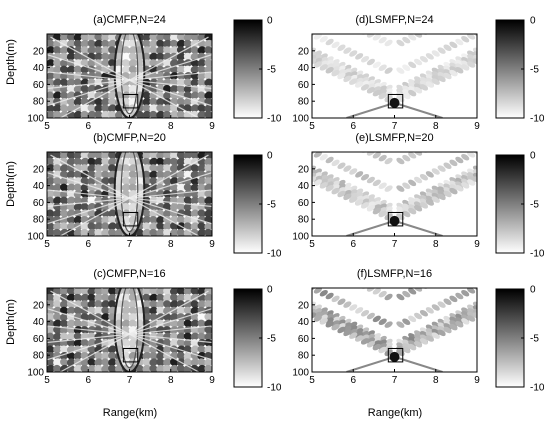  What do you see at coordinates (394, 138) in the screenshot?
I see `panel-title: (e)LSMFP,N=20` at bounding box center [394, 138].